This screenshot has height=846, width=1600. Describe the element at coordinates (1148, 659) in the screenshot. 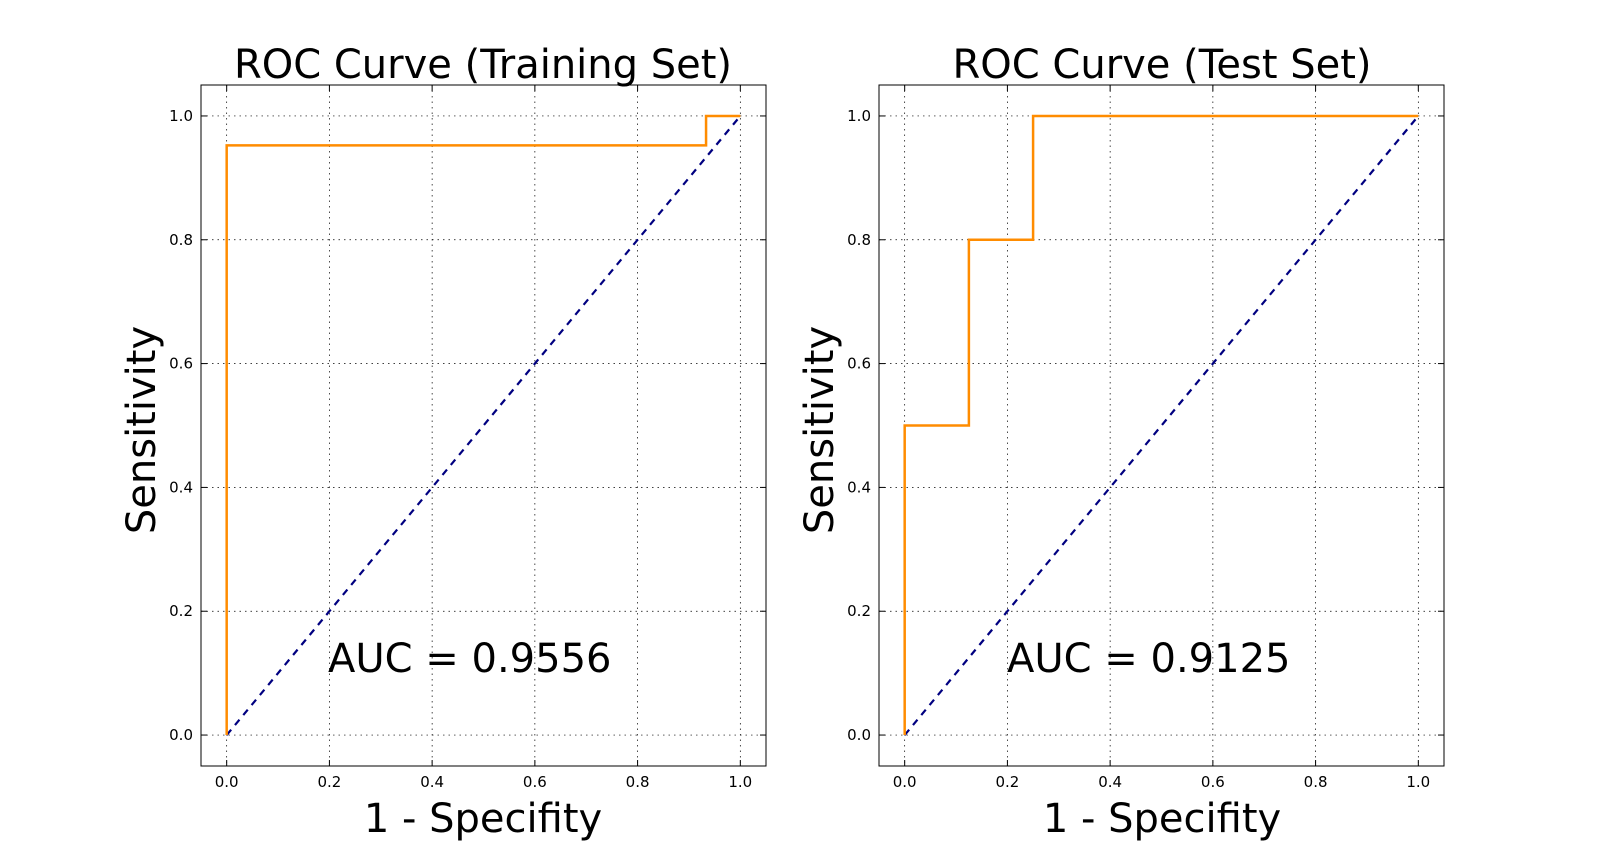

I see `auc-annotation: AUC = 0.9125` at that location.